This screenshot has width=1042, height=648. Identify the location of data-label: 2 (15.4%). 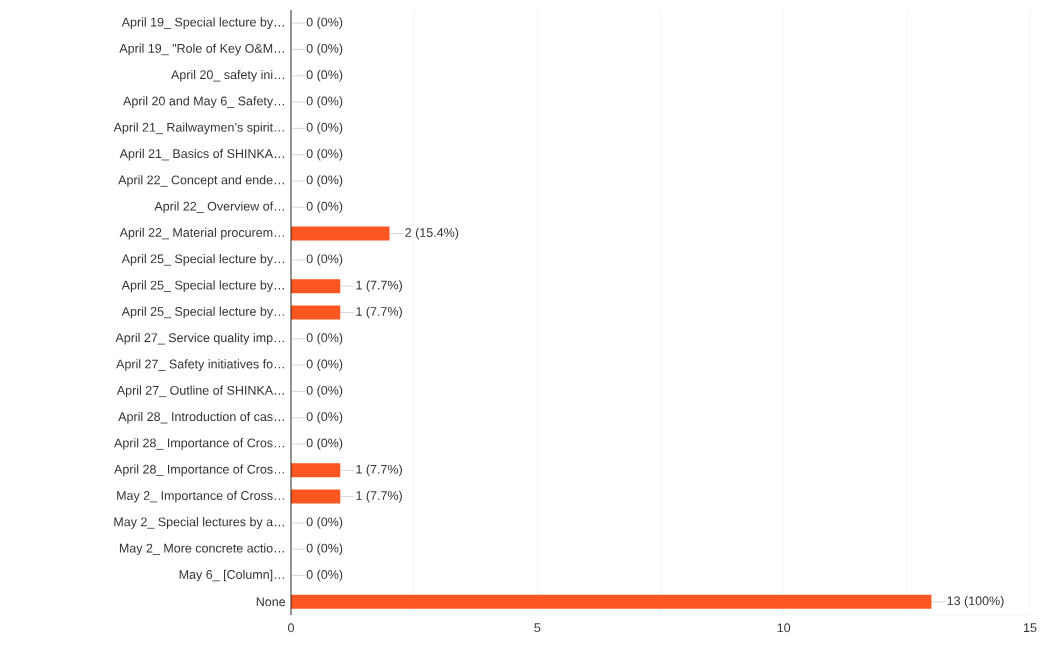
(432, 233).